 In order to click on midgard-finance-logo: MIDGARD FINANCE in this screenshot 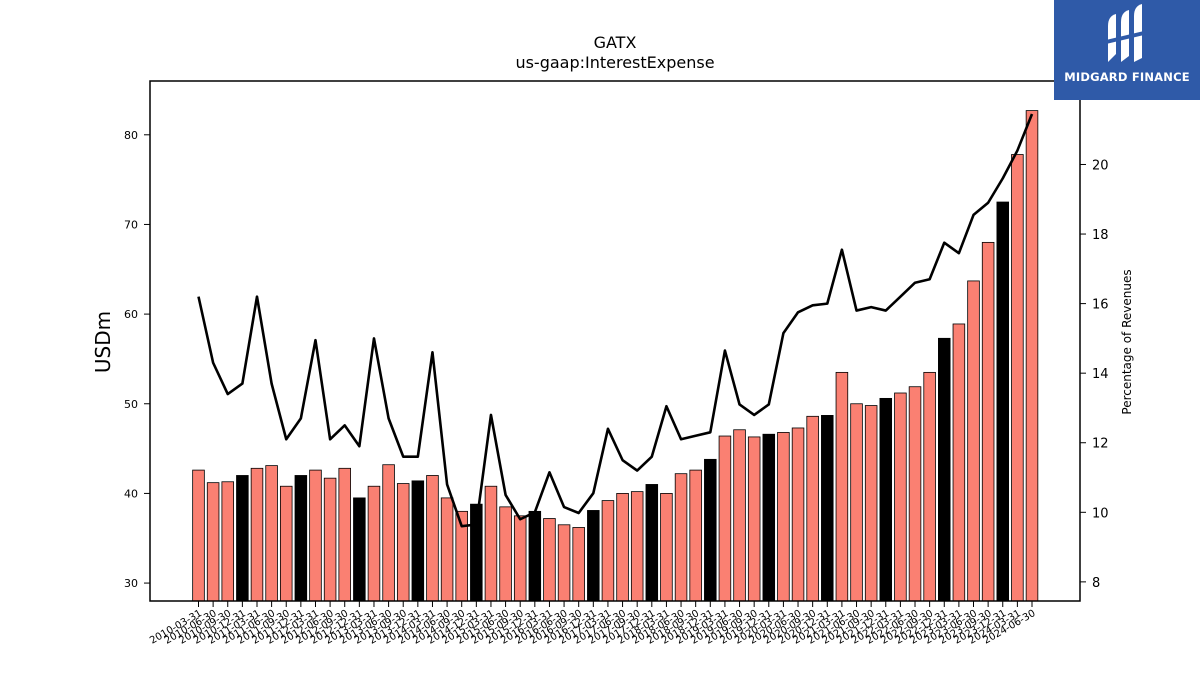, I will do `click(1127, 50)`.